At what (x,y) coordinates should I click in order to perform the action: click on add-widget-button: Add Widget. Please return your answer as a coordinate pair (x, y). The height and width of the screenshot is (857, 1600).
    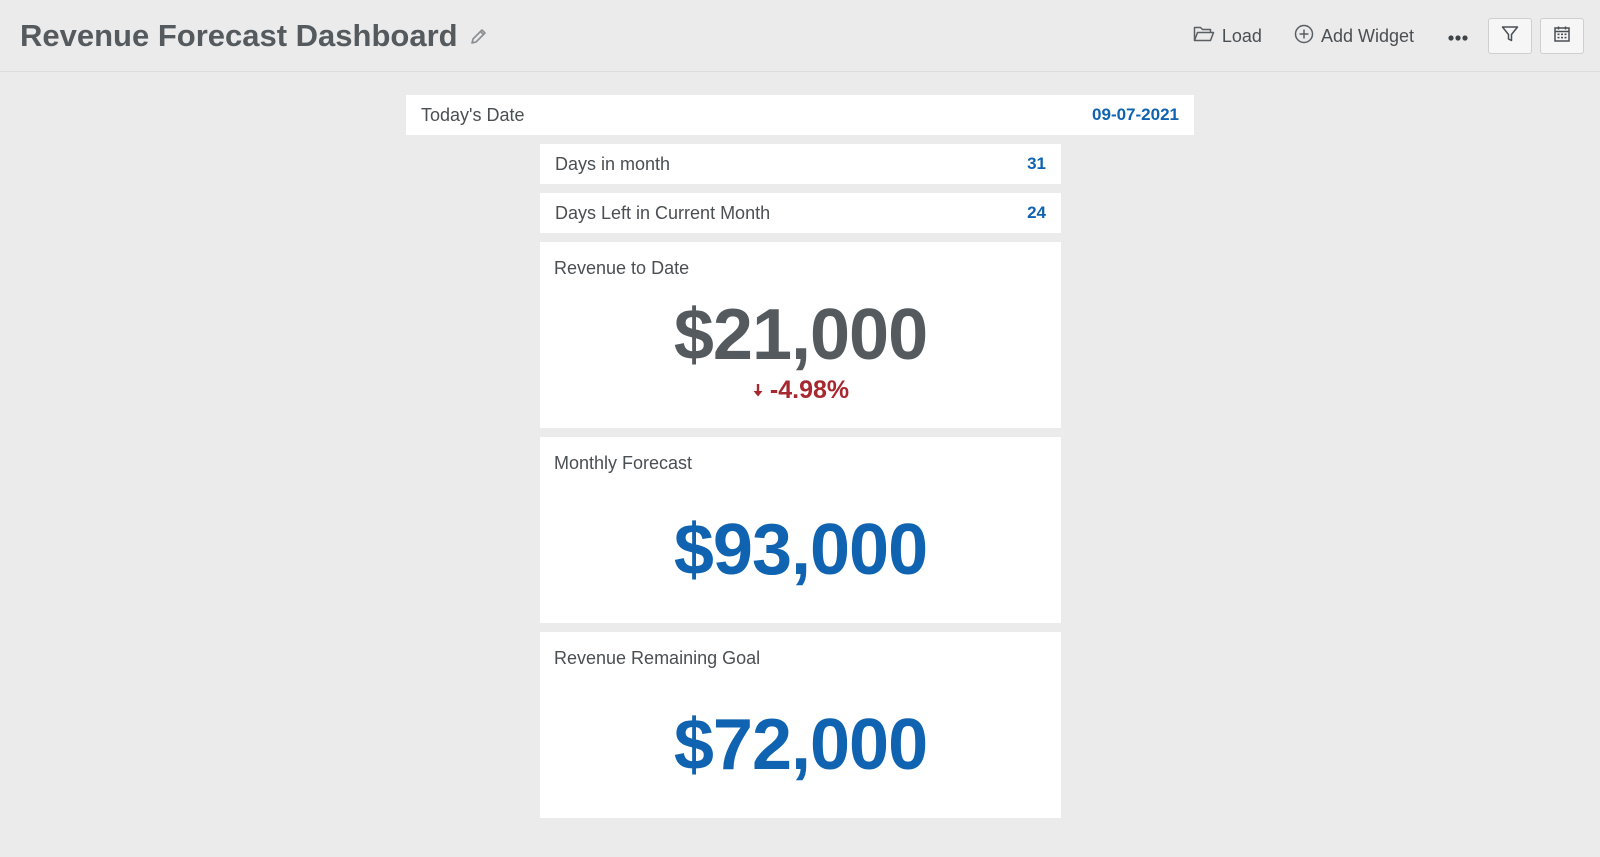
    Looking at the image, I should click on (1354, 36).